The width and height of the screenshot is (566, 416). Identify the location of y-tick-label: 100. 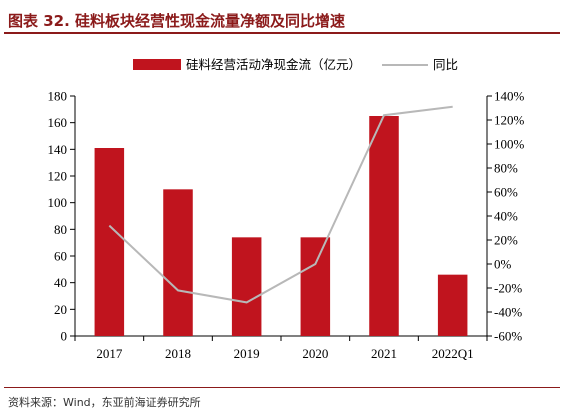
(58, 202).